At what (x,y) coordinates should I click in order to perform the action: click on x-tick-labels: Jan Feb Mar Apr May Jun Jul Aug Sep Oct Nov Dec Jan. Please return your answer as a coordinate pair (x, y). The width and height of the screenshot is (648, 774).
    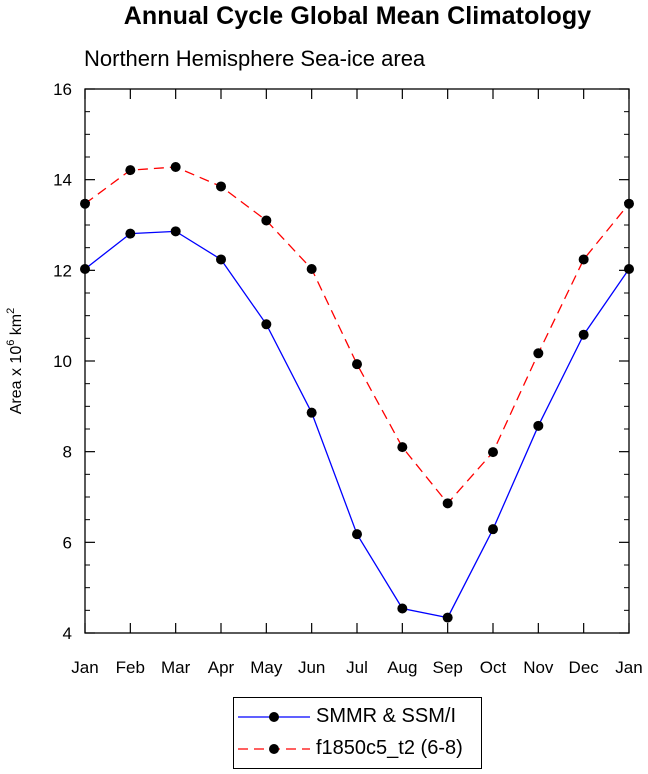
    Looking at the image, I should click on (356, 667).